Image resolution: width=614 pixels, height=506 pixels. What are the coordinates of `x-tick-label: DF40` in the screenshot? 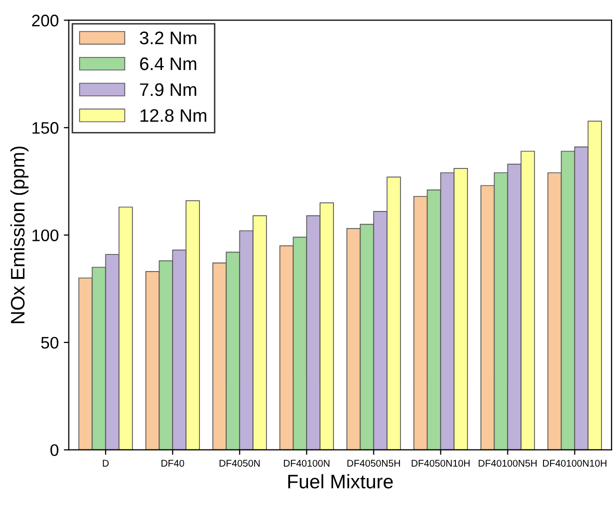 It's located at (173, 463).